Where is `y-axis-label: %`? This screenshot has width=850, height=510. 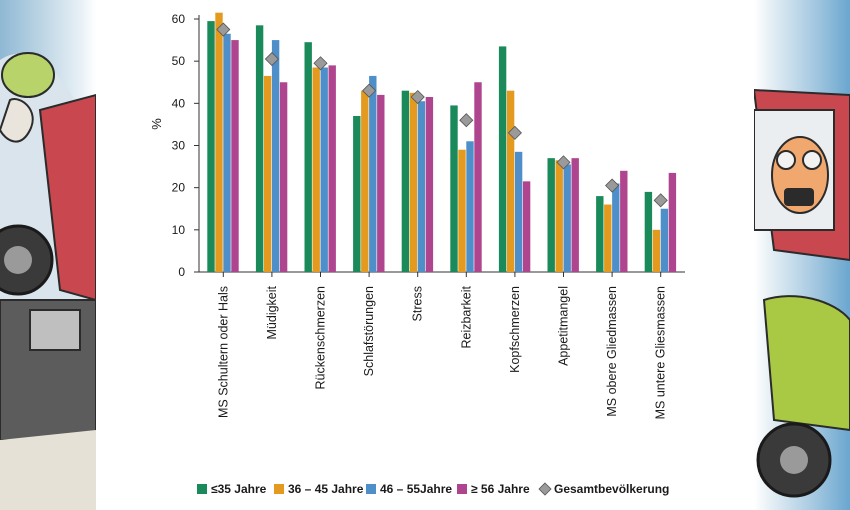 y-axis-label: % is located at coordinates (156, 124).